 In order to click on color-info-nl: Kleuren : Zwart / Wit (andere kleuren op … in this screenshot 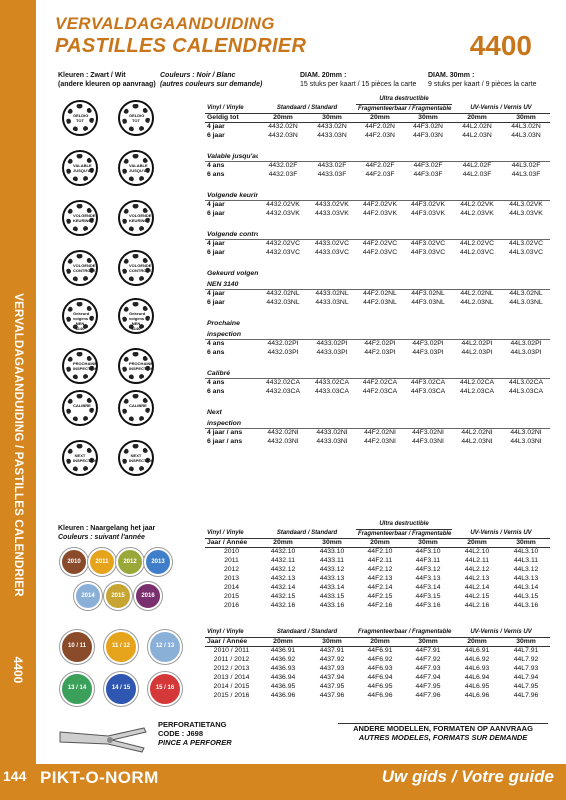, I will do `click(107, 80)`.